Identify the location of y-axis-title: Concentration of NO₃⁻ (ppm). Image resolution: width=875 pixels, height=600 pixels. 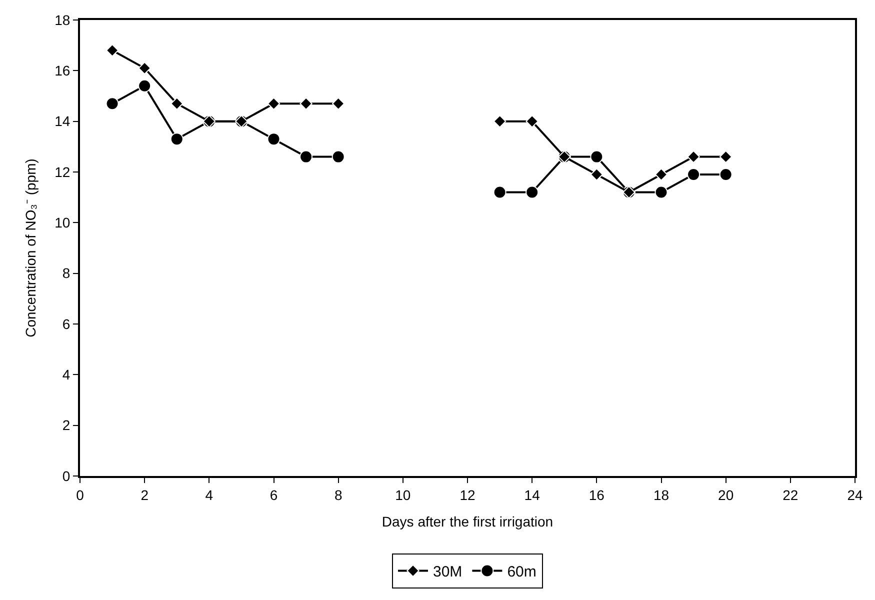
(30, 248).